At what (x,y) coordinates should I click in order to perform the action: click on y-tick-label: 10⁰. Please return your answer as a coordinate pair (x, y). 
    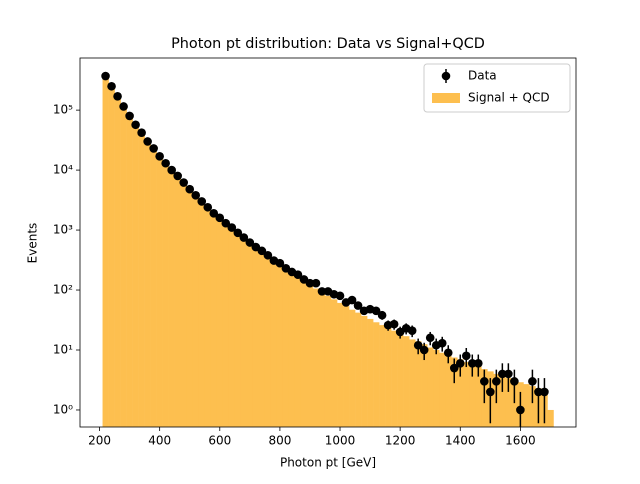
    Looking at the image, I should click on (63, 409).